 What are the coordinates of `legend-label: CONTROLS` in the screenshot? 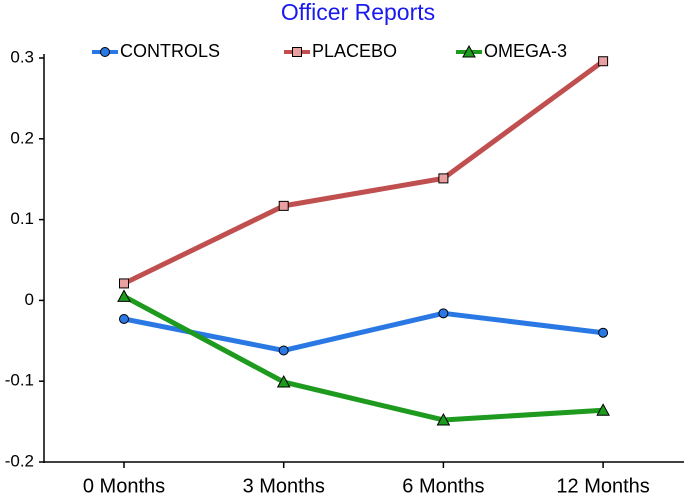 It's located at (170, 51).